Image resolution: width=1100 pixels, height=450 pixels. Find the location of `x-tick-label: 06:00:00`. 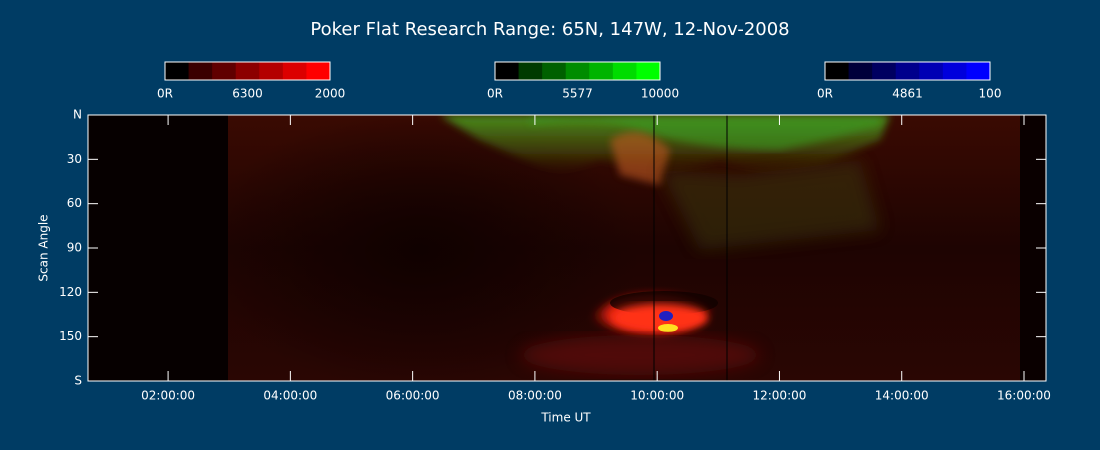

x-tick-label: 06:00:00 is located at coordinates (413, 396).